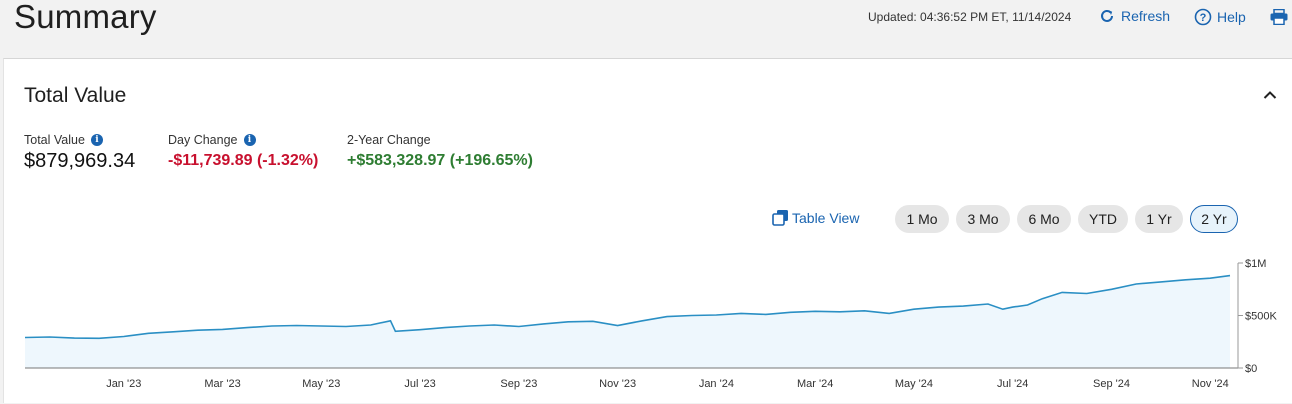 The image size is (1292, 404). I want to click on range-selector: 1 Mo 3 Mo 6 Mo YTD 1 Yr 2 Yr, so click(1066, 219).